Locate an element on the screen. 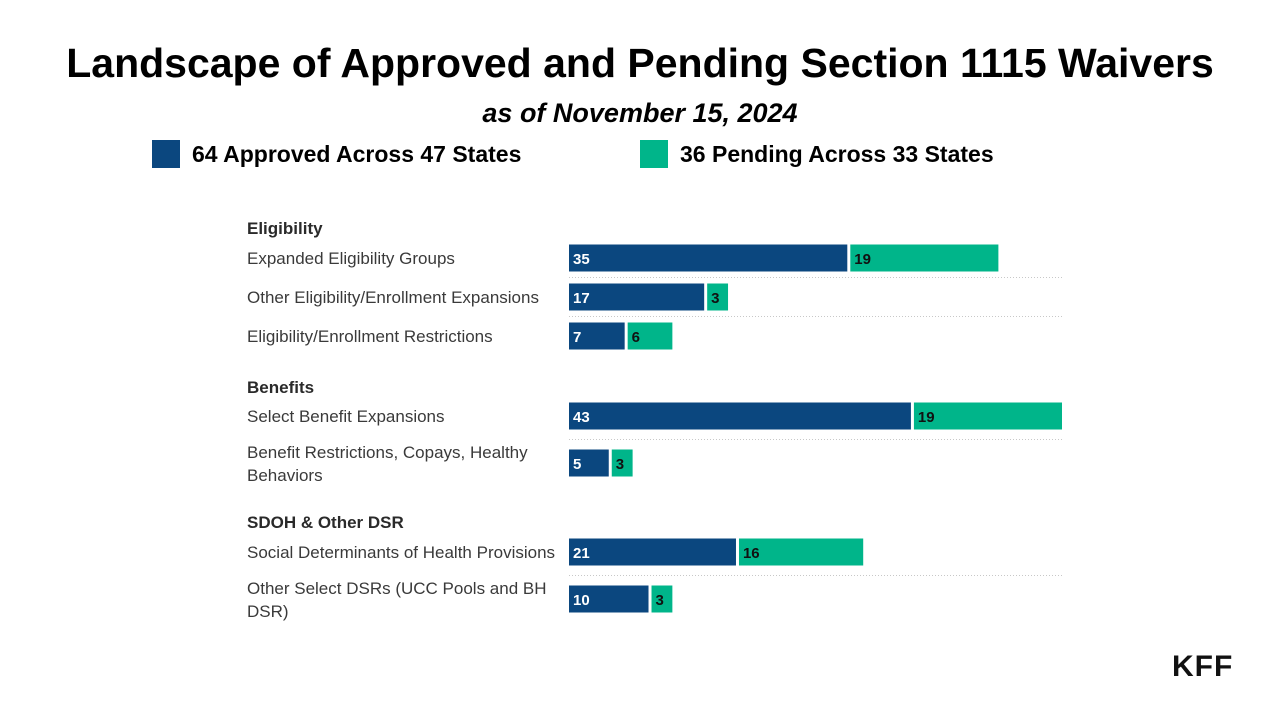  value-label-approved-expanded-eligibility-groups: 35 is located at coordinates (581, 259).